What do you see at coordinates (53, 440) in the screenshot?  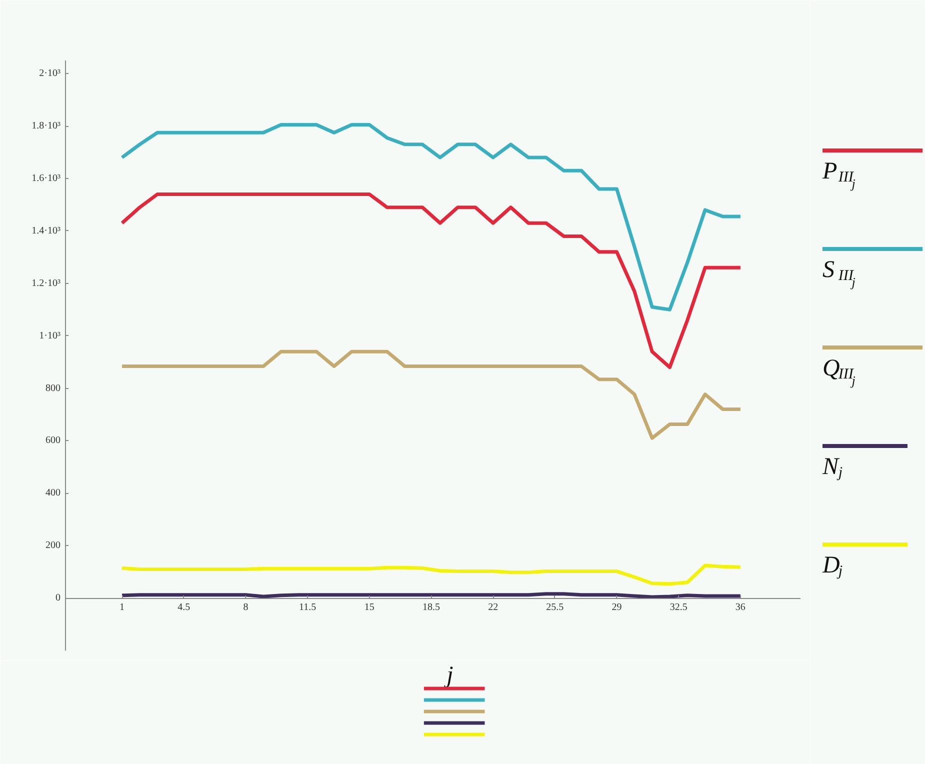 I see `y-tick-label: 600` at bounding box center [53, 440].